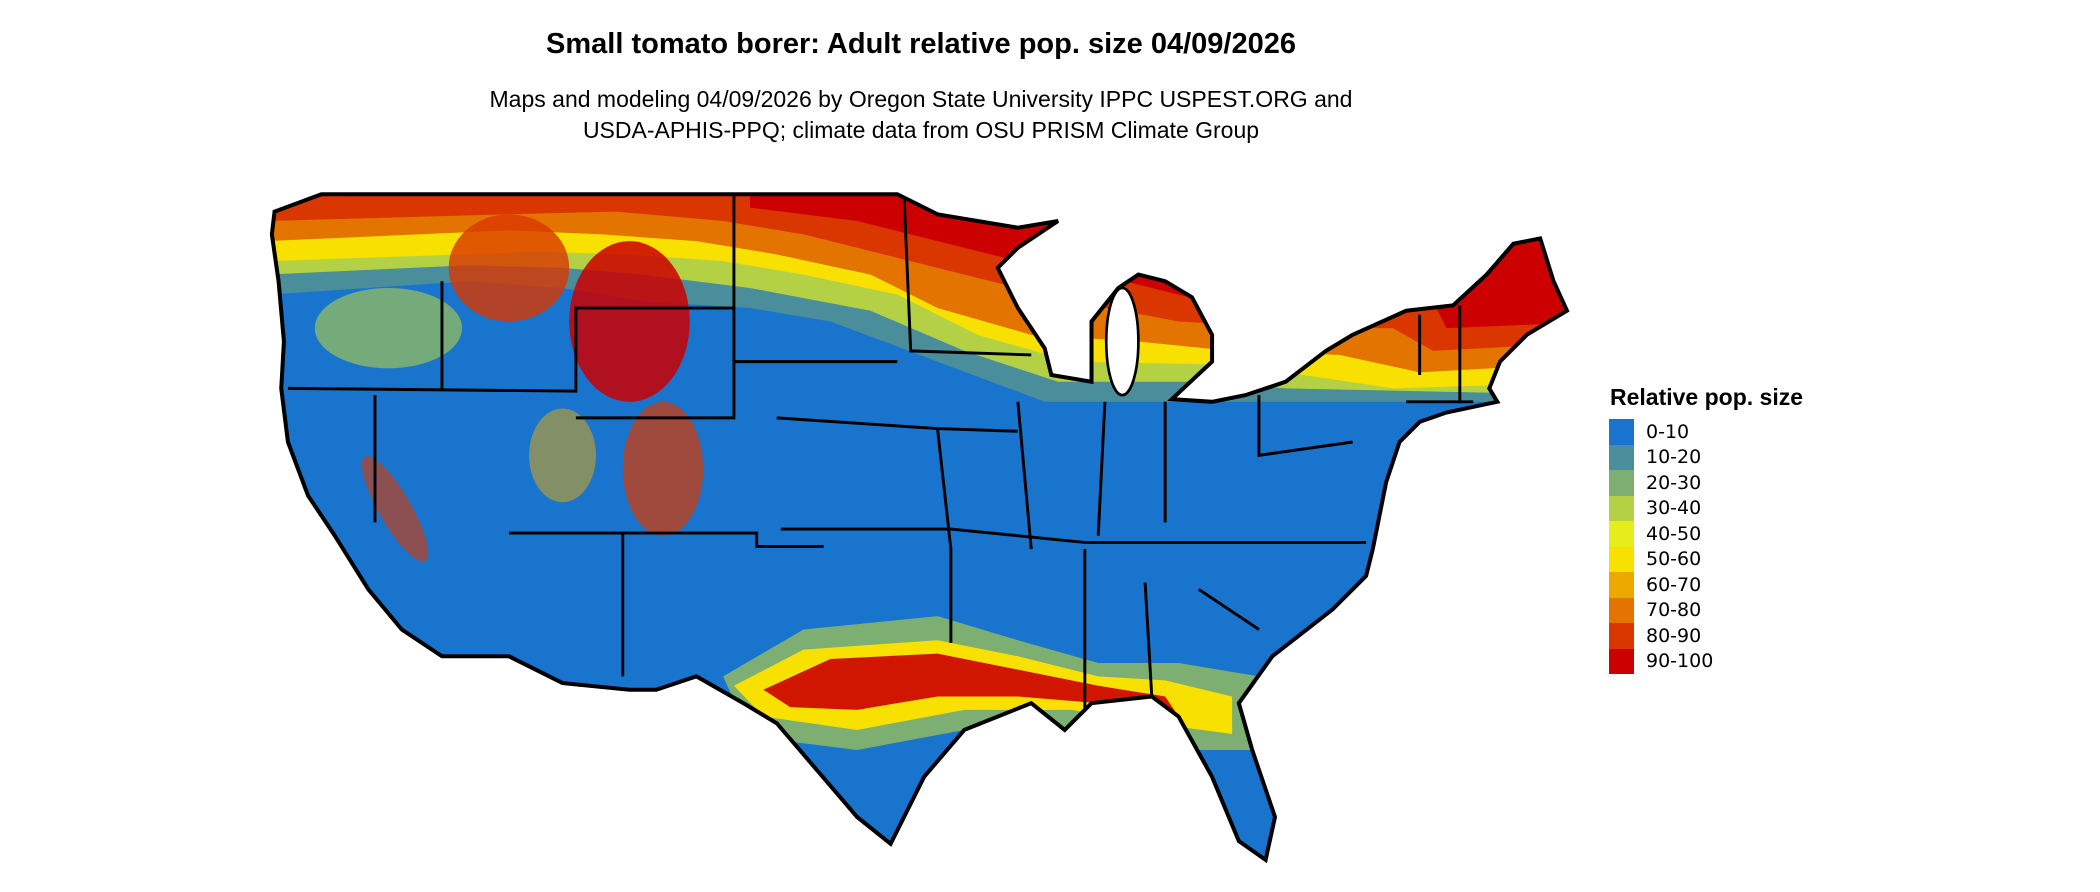  Describe the element at coordinates (1706, 457) in the screenshot. I see `legend-item: 10-20` at that location.